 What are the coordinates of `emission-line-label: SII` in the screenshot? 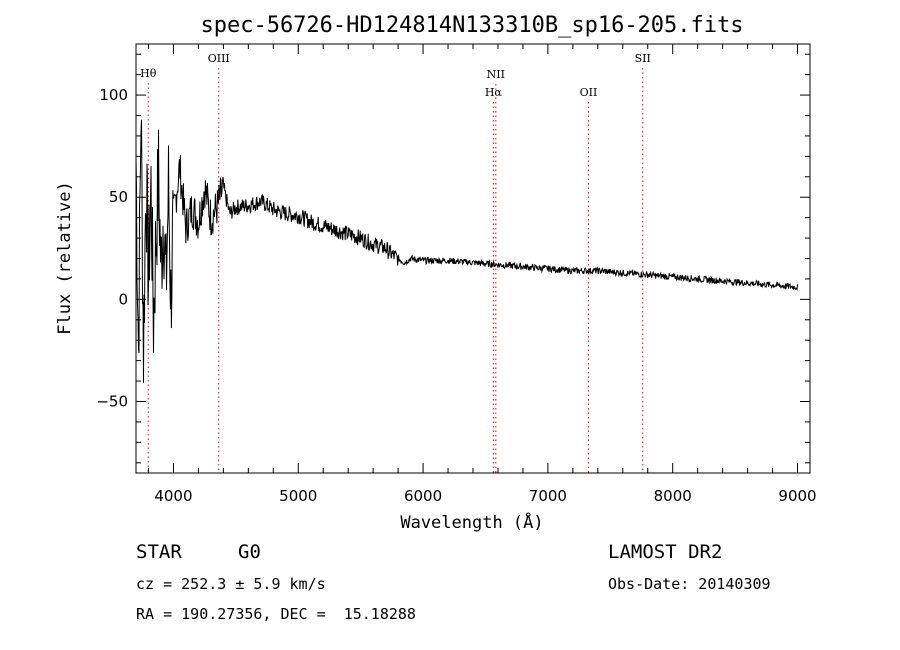 It's located at (643, 58).